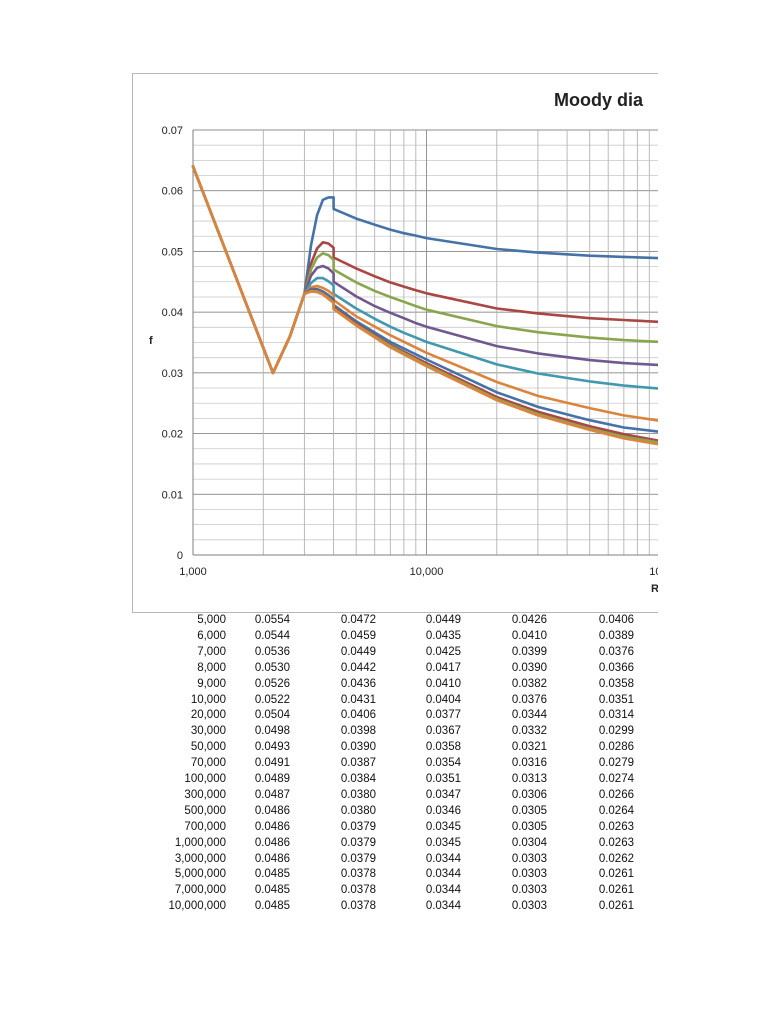  What do you see at coordinates (443, 715) in the screenshot?
I see `friction-factor-cell: 0.0377` at bounding box center [443, 715].